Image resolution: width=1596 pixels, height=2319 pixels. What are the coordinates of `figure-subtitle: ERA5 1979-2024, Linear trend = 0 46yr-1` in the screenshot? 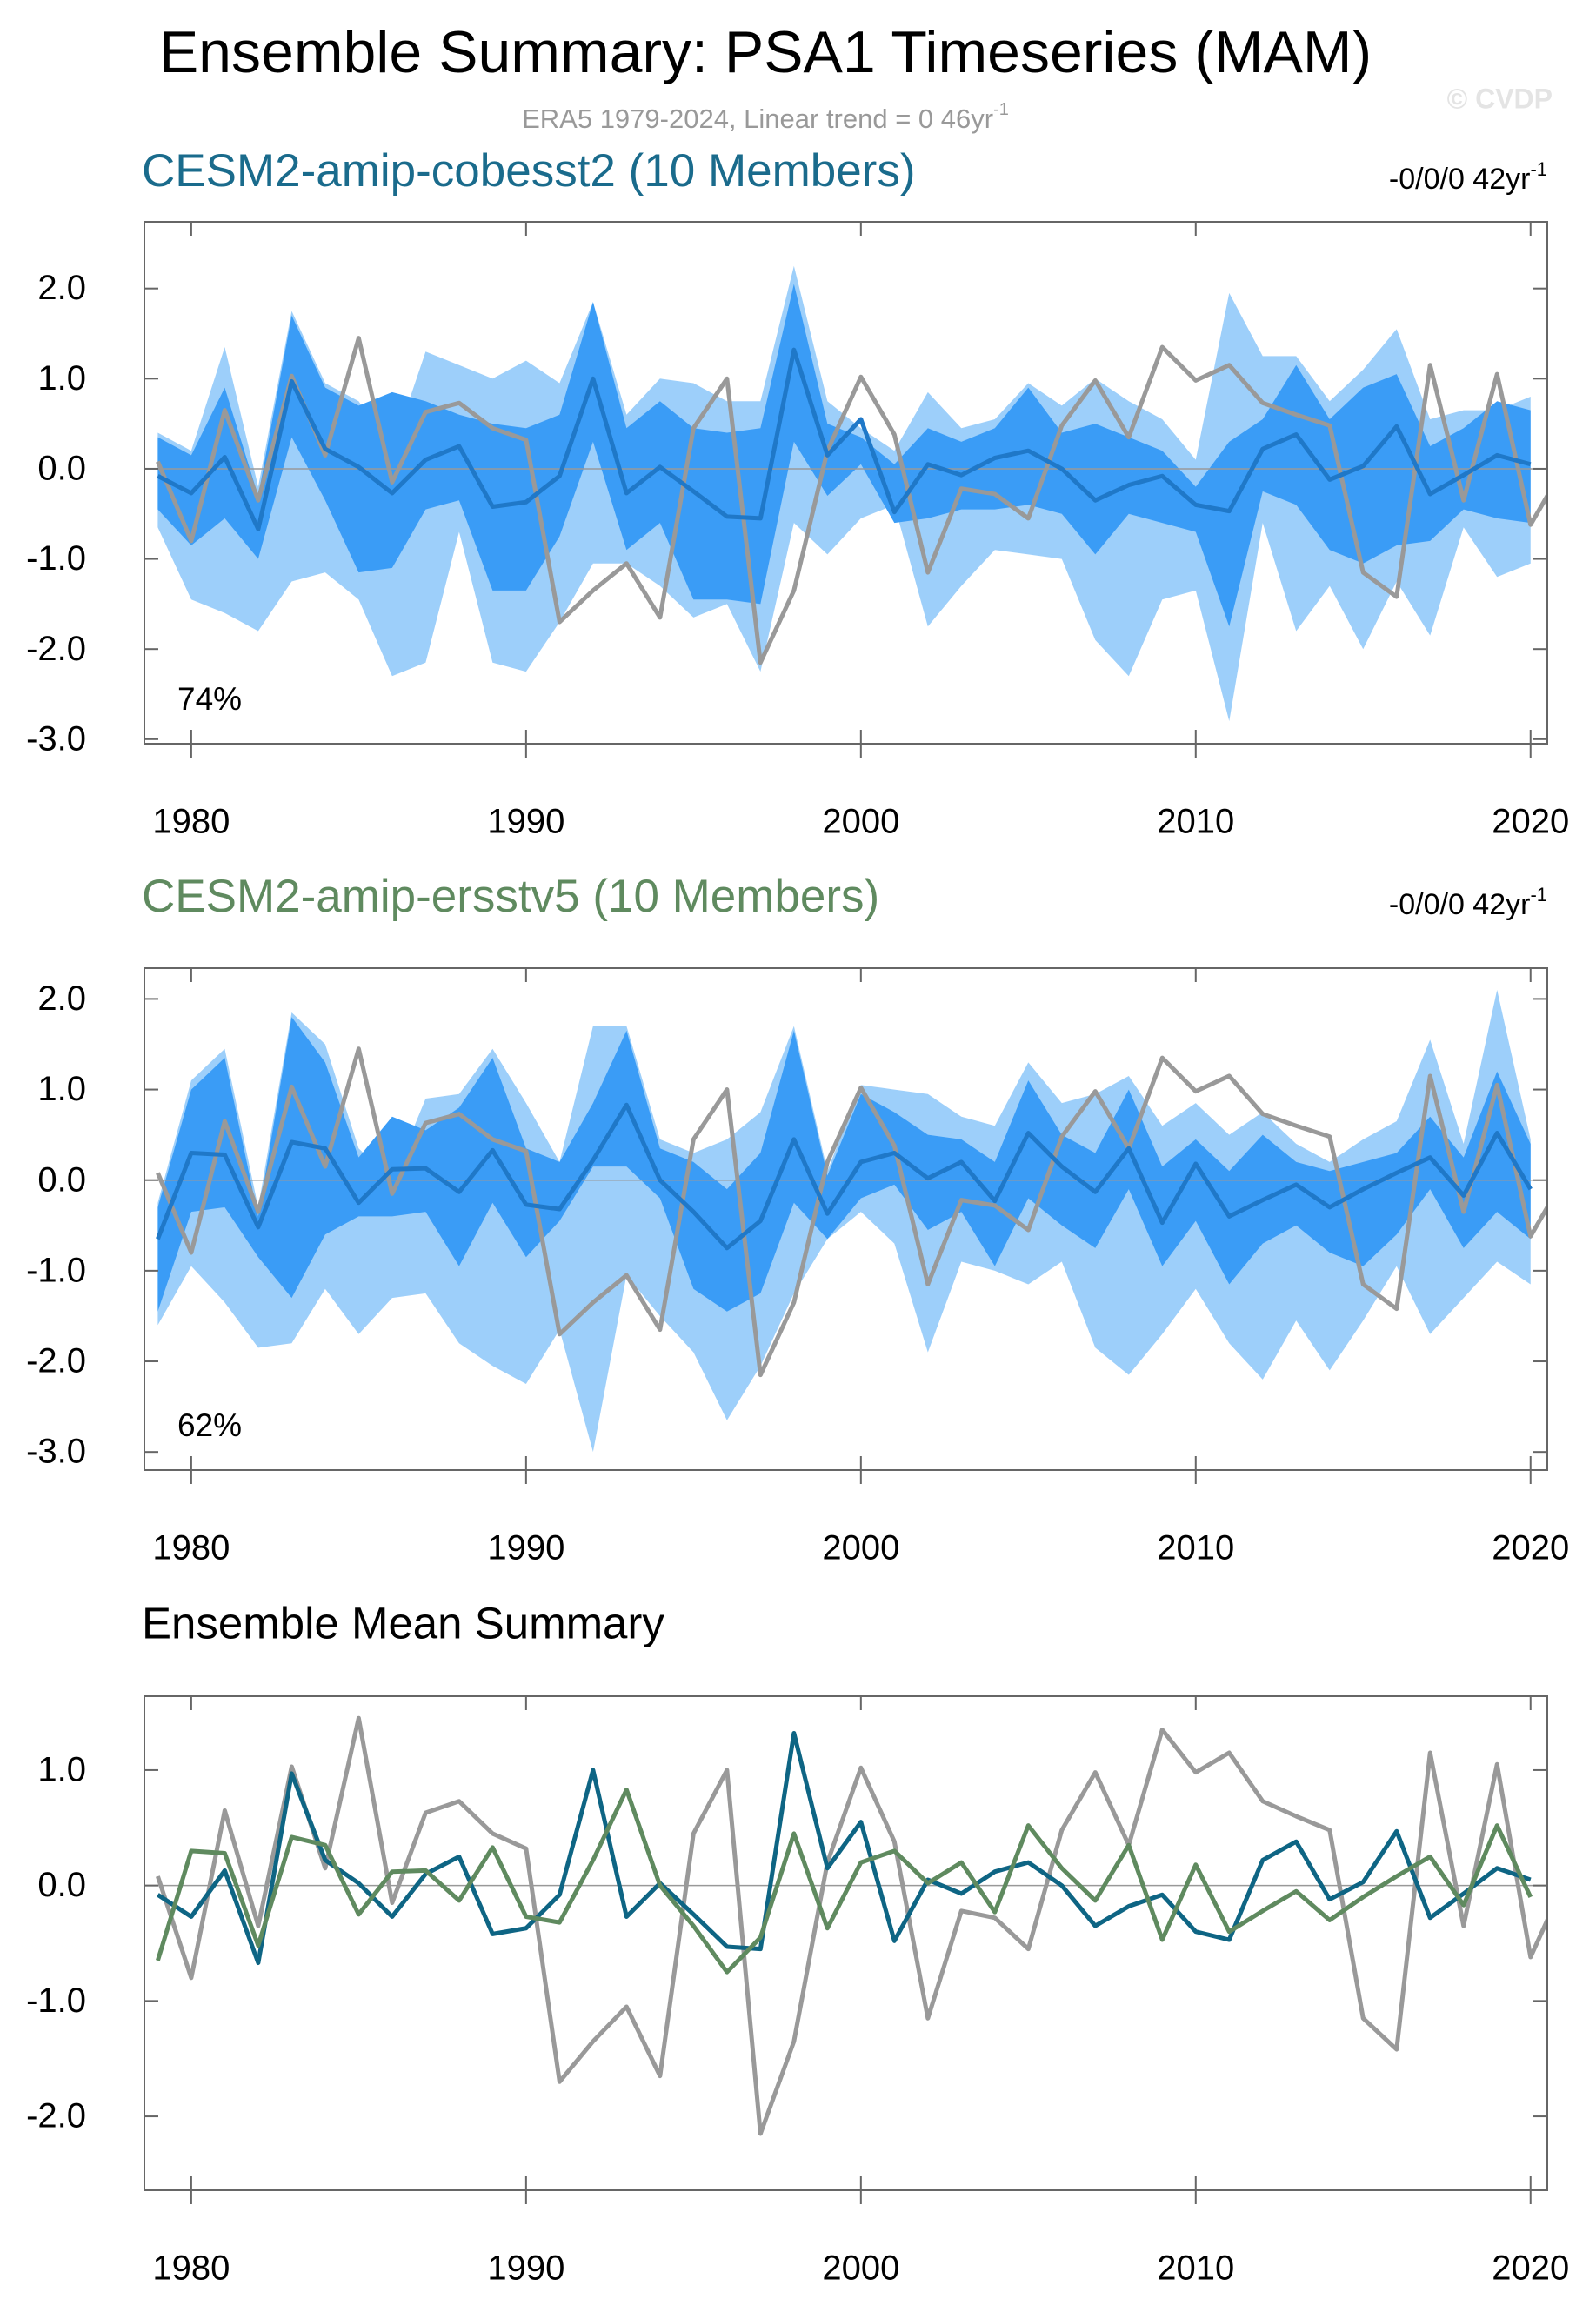 It's located at (765, 117).